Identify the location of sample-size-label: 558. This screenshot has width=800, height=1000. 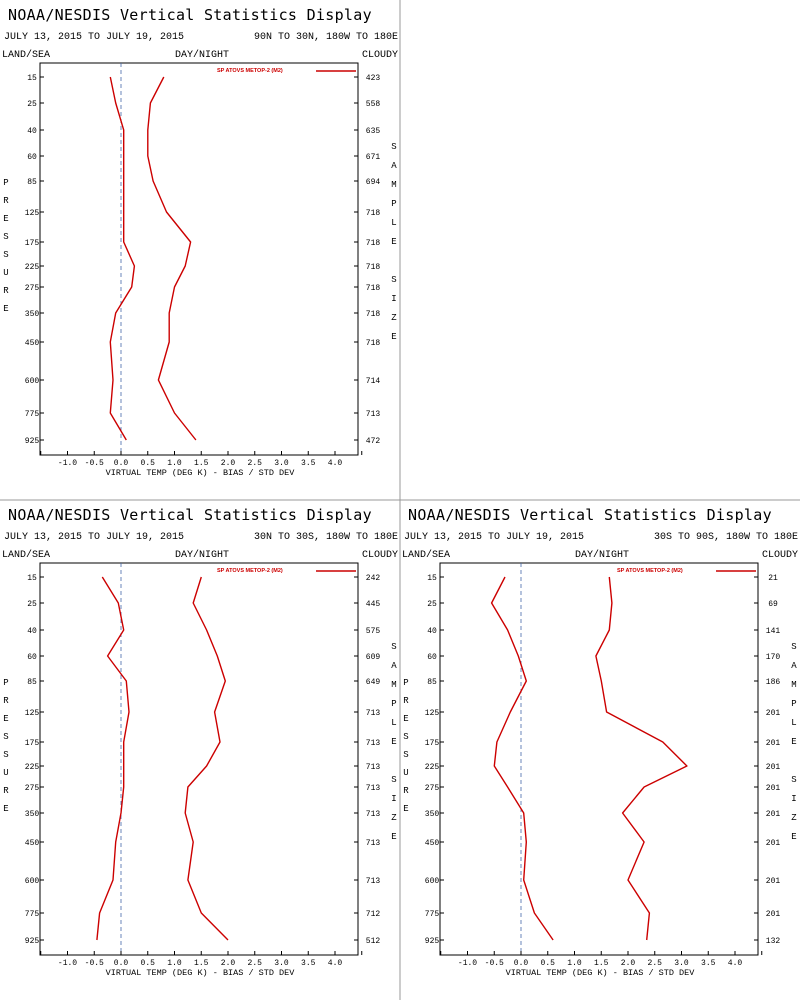
(373, 104).